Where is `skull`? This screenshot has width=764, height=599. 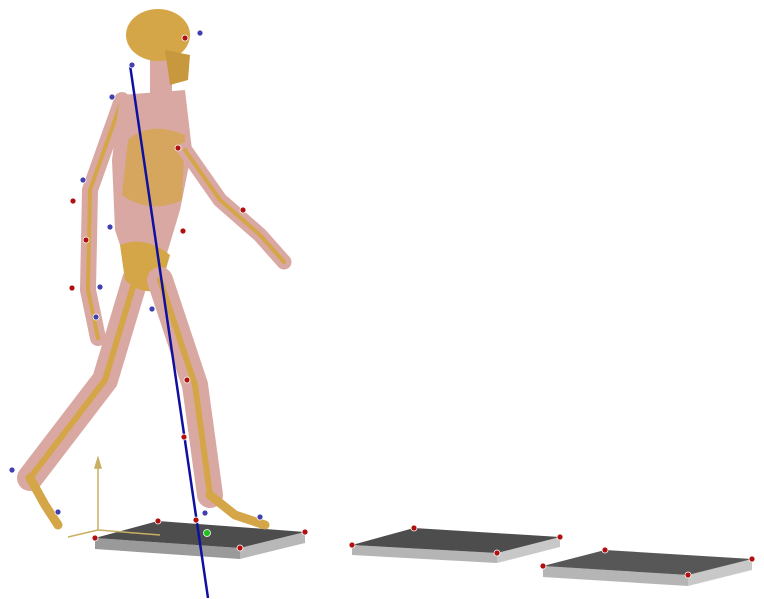
skull is located at coordinates (158, 35).